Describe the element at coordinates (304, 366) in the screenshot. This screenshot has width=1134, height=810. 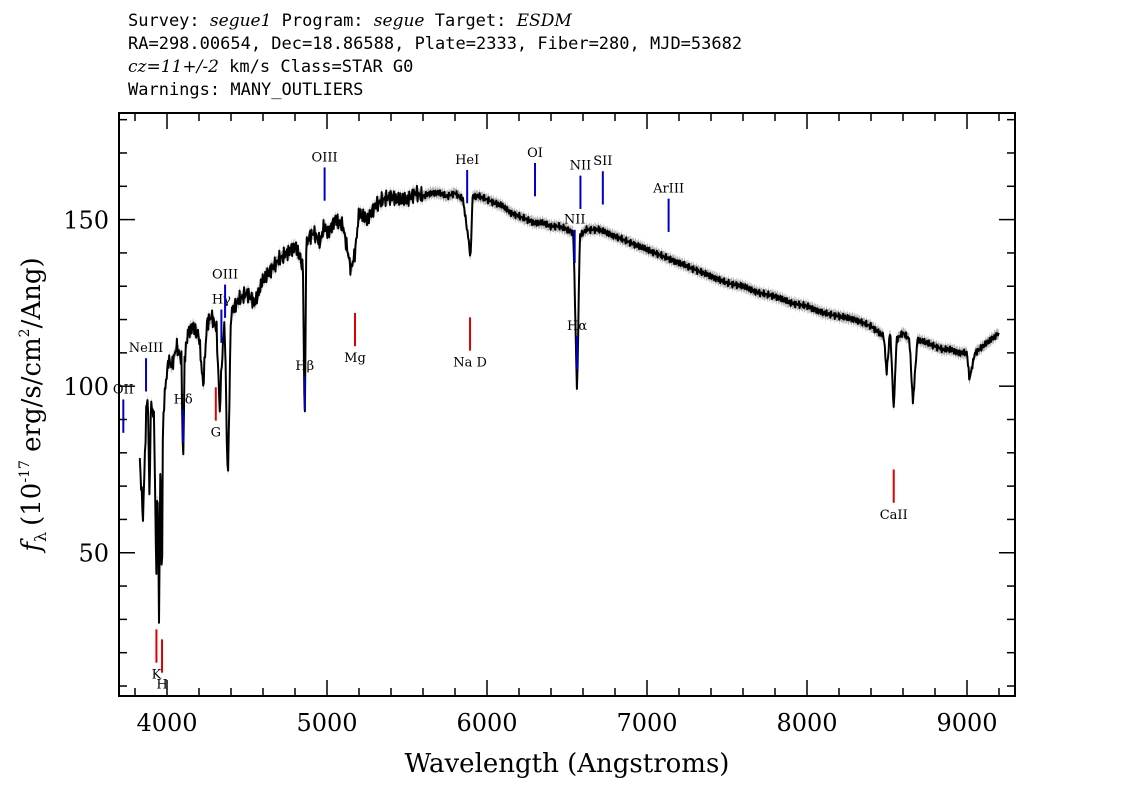
I see `line-label-5: Hβ` at that location.